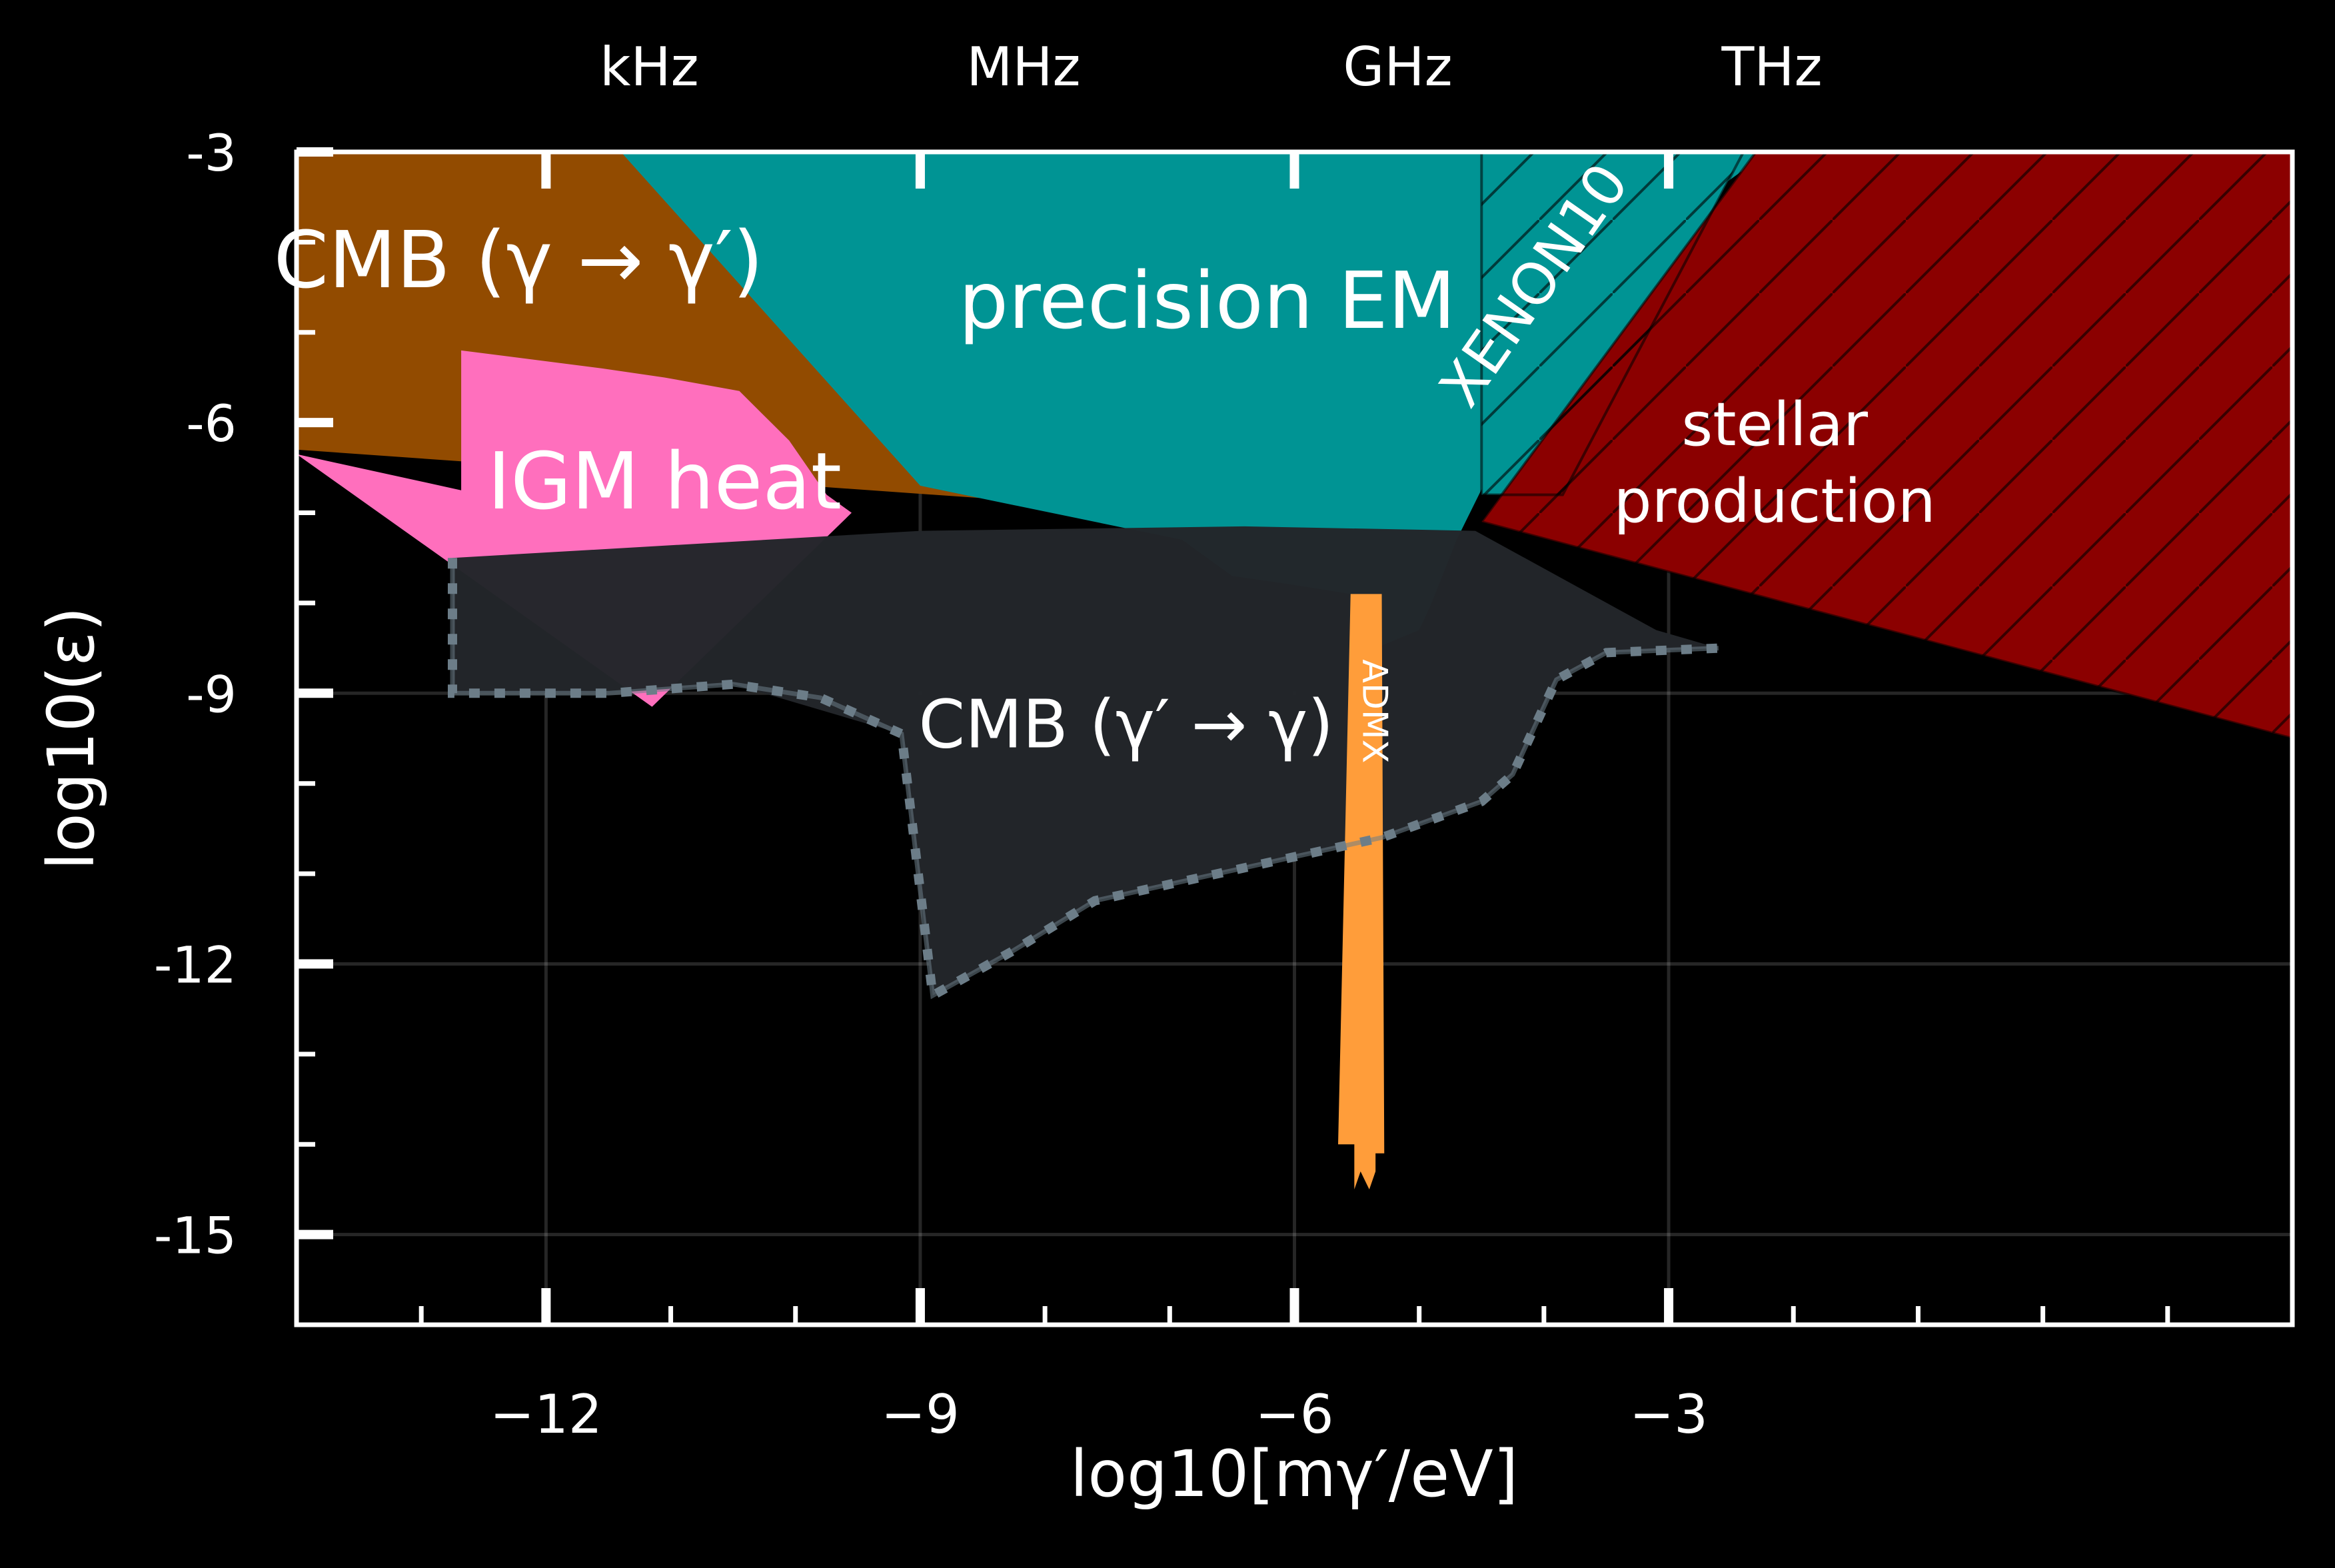 The image size is (2335, 1568). Describe the element at coordinates (211, 694) in the screenshot. I see `y-tick-label: -9` at that location.